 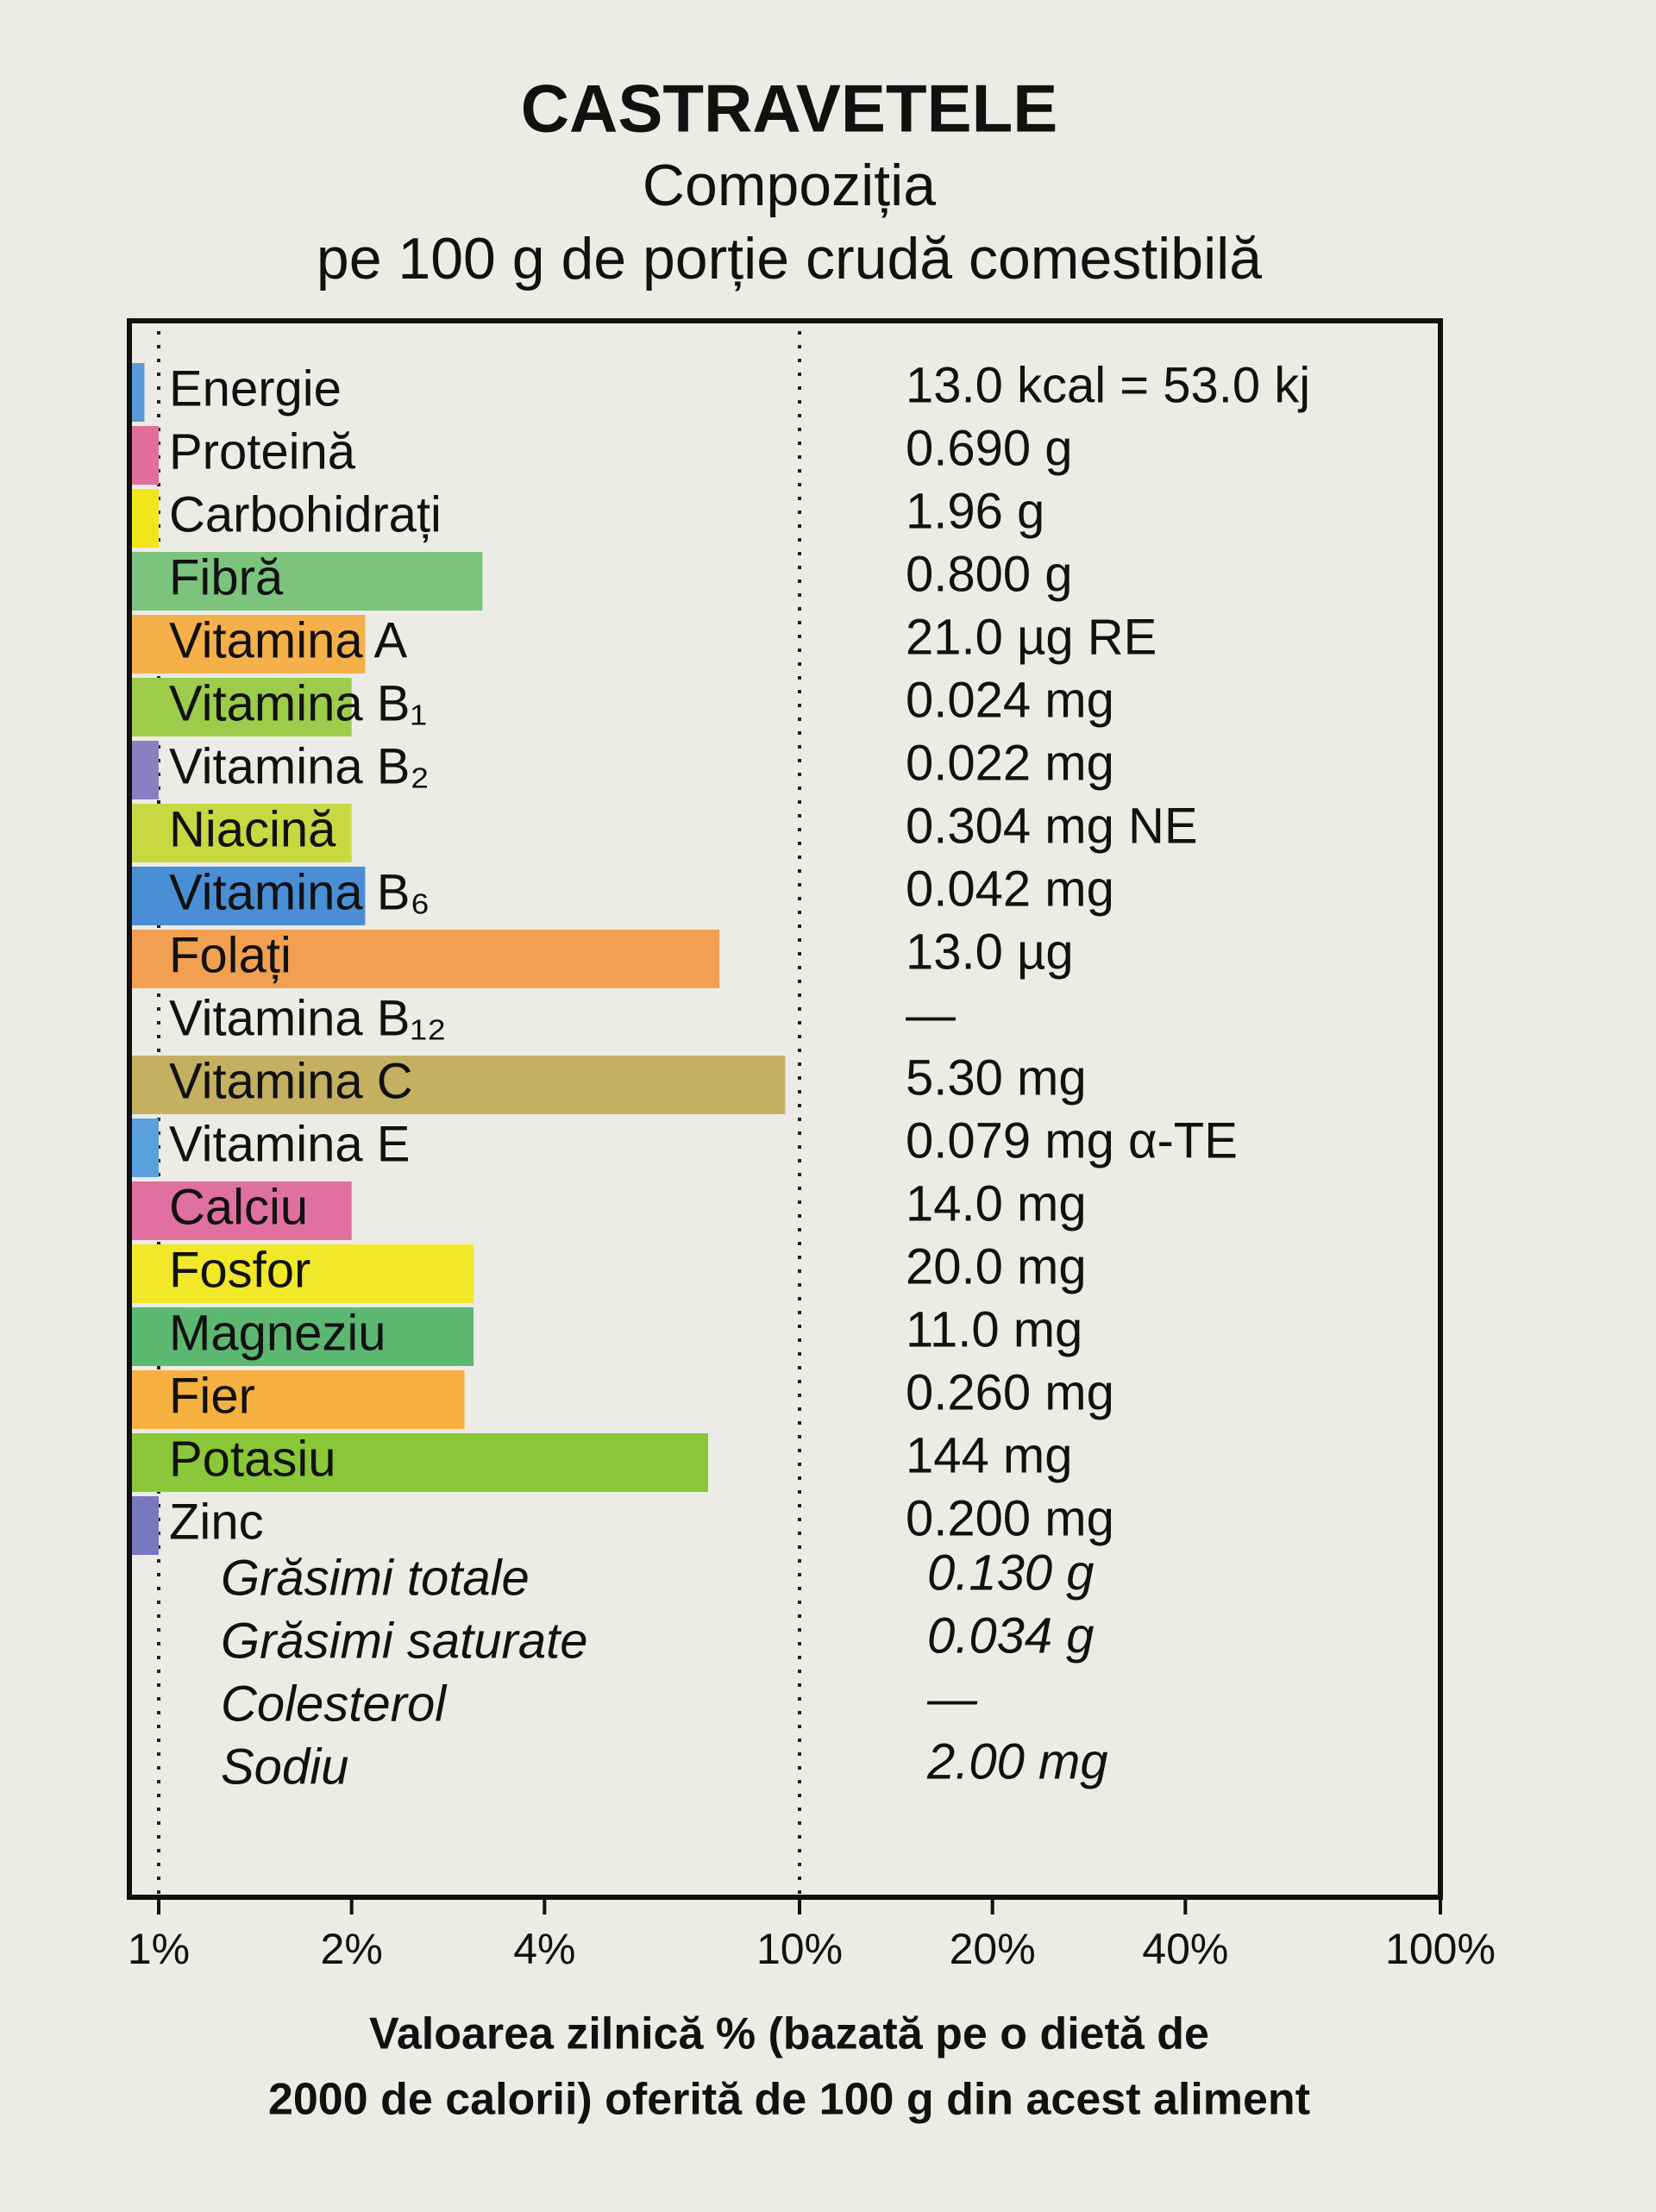 I want to click on nutrient-amount: 13.0 kcal = 53.0 kj, so click(x=1108, y=385).